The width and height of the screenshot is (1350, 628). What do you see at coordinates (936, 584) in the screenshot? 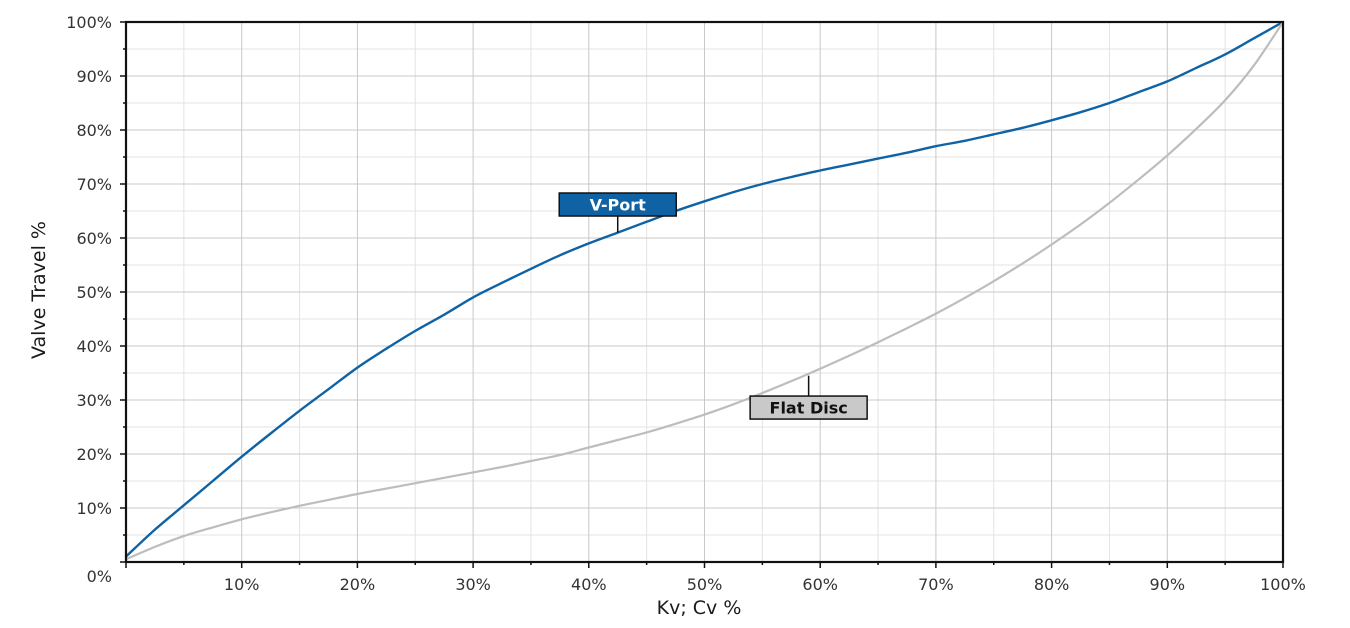
I see `x-tick-label: 70%` at bounding box center [936, 584].